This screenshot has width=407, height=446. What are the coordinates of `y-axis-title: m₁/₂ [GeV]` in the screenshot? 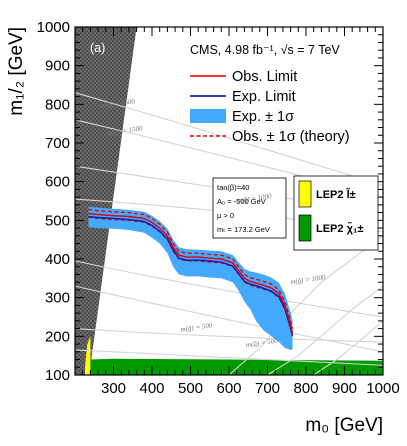 It's located at (16, 71).